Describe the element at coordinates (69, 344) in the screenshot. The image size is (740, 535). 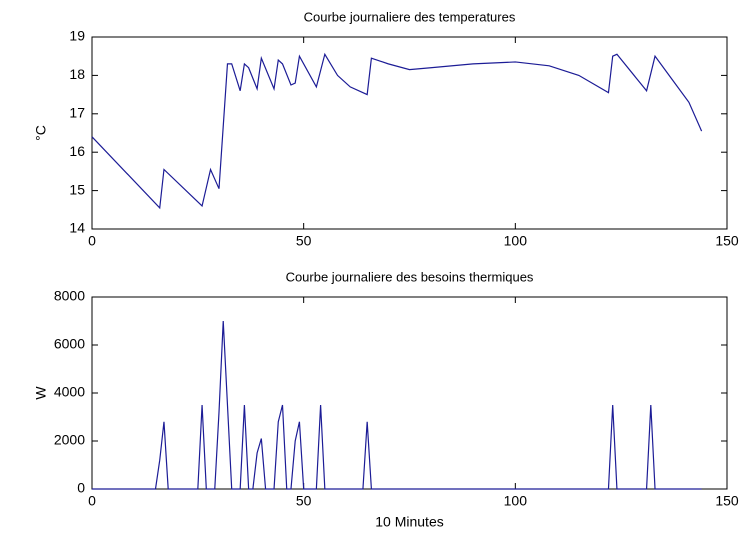
I see `y-tick-label: 6000` at that location.